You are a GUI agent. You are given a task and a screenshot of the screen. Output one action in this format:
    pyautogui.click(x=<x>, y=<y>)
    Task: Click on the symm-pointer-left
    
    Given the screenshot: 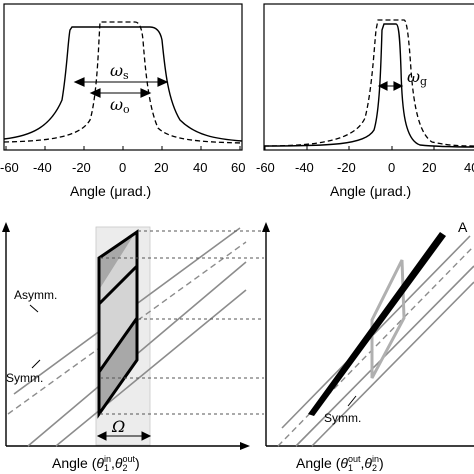 What is the action you would take?
    pyautogui.click(x=36, y=364)
    